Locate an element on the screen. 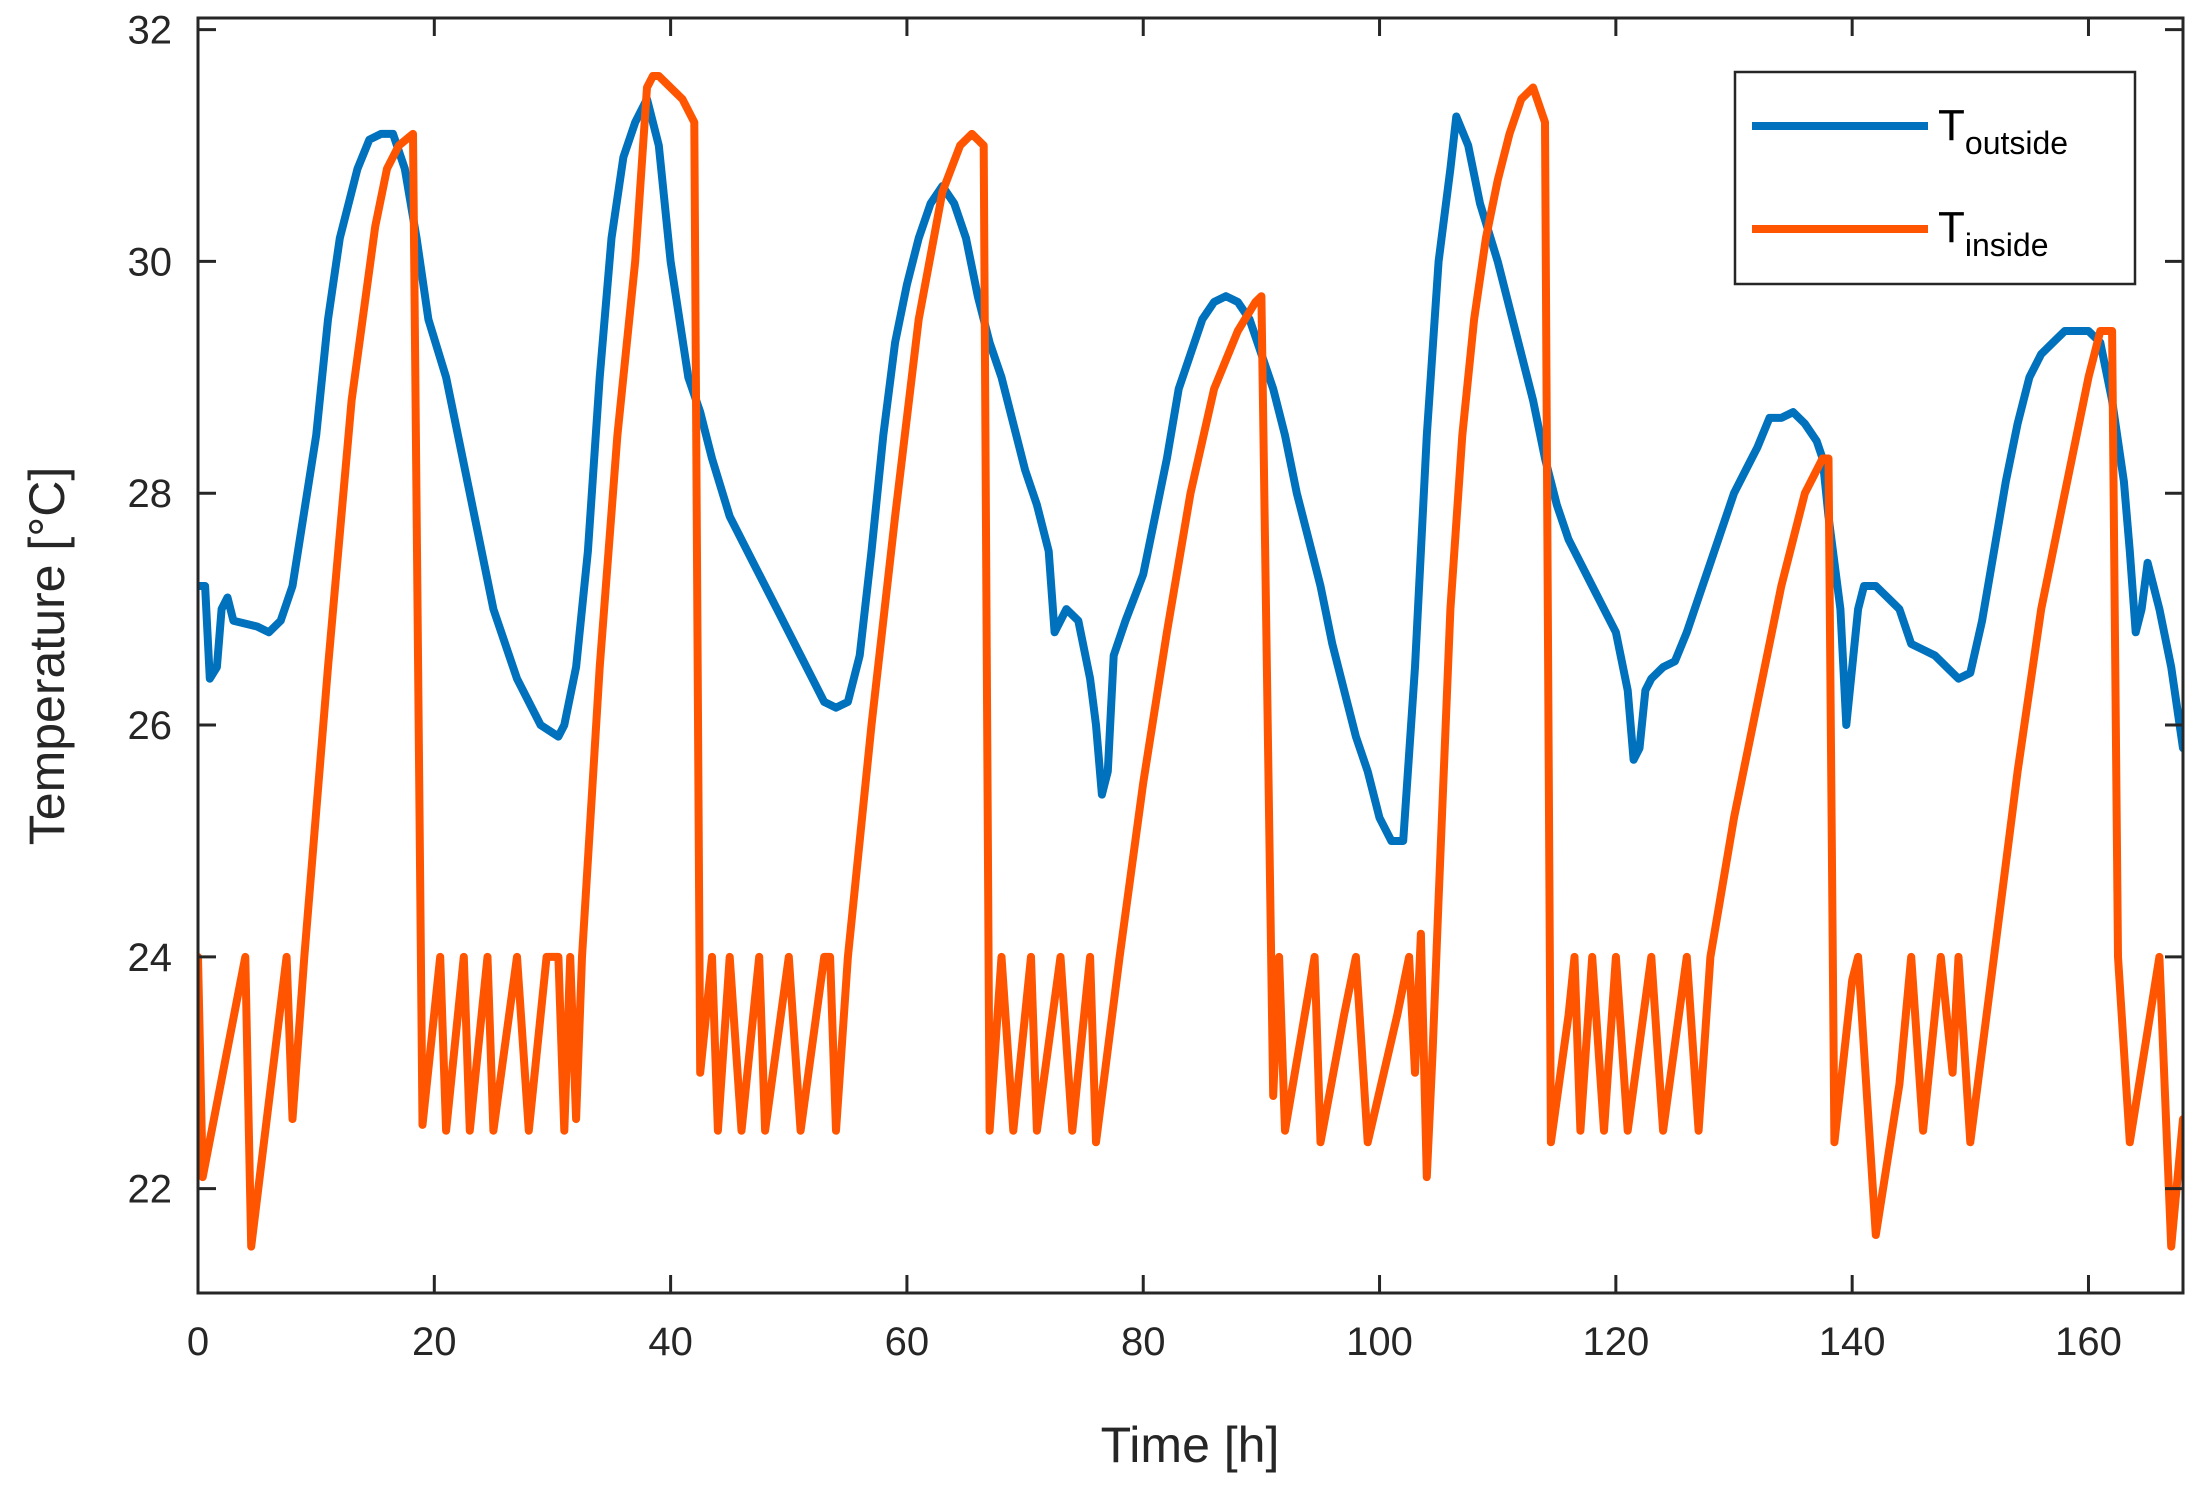 The height and width of the screenshot is (1490, 2195). legend: Toutside Tinside is located at coordinates (1935, 178).